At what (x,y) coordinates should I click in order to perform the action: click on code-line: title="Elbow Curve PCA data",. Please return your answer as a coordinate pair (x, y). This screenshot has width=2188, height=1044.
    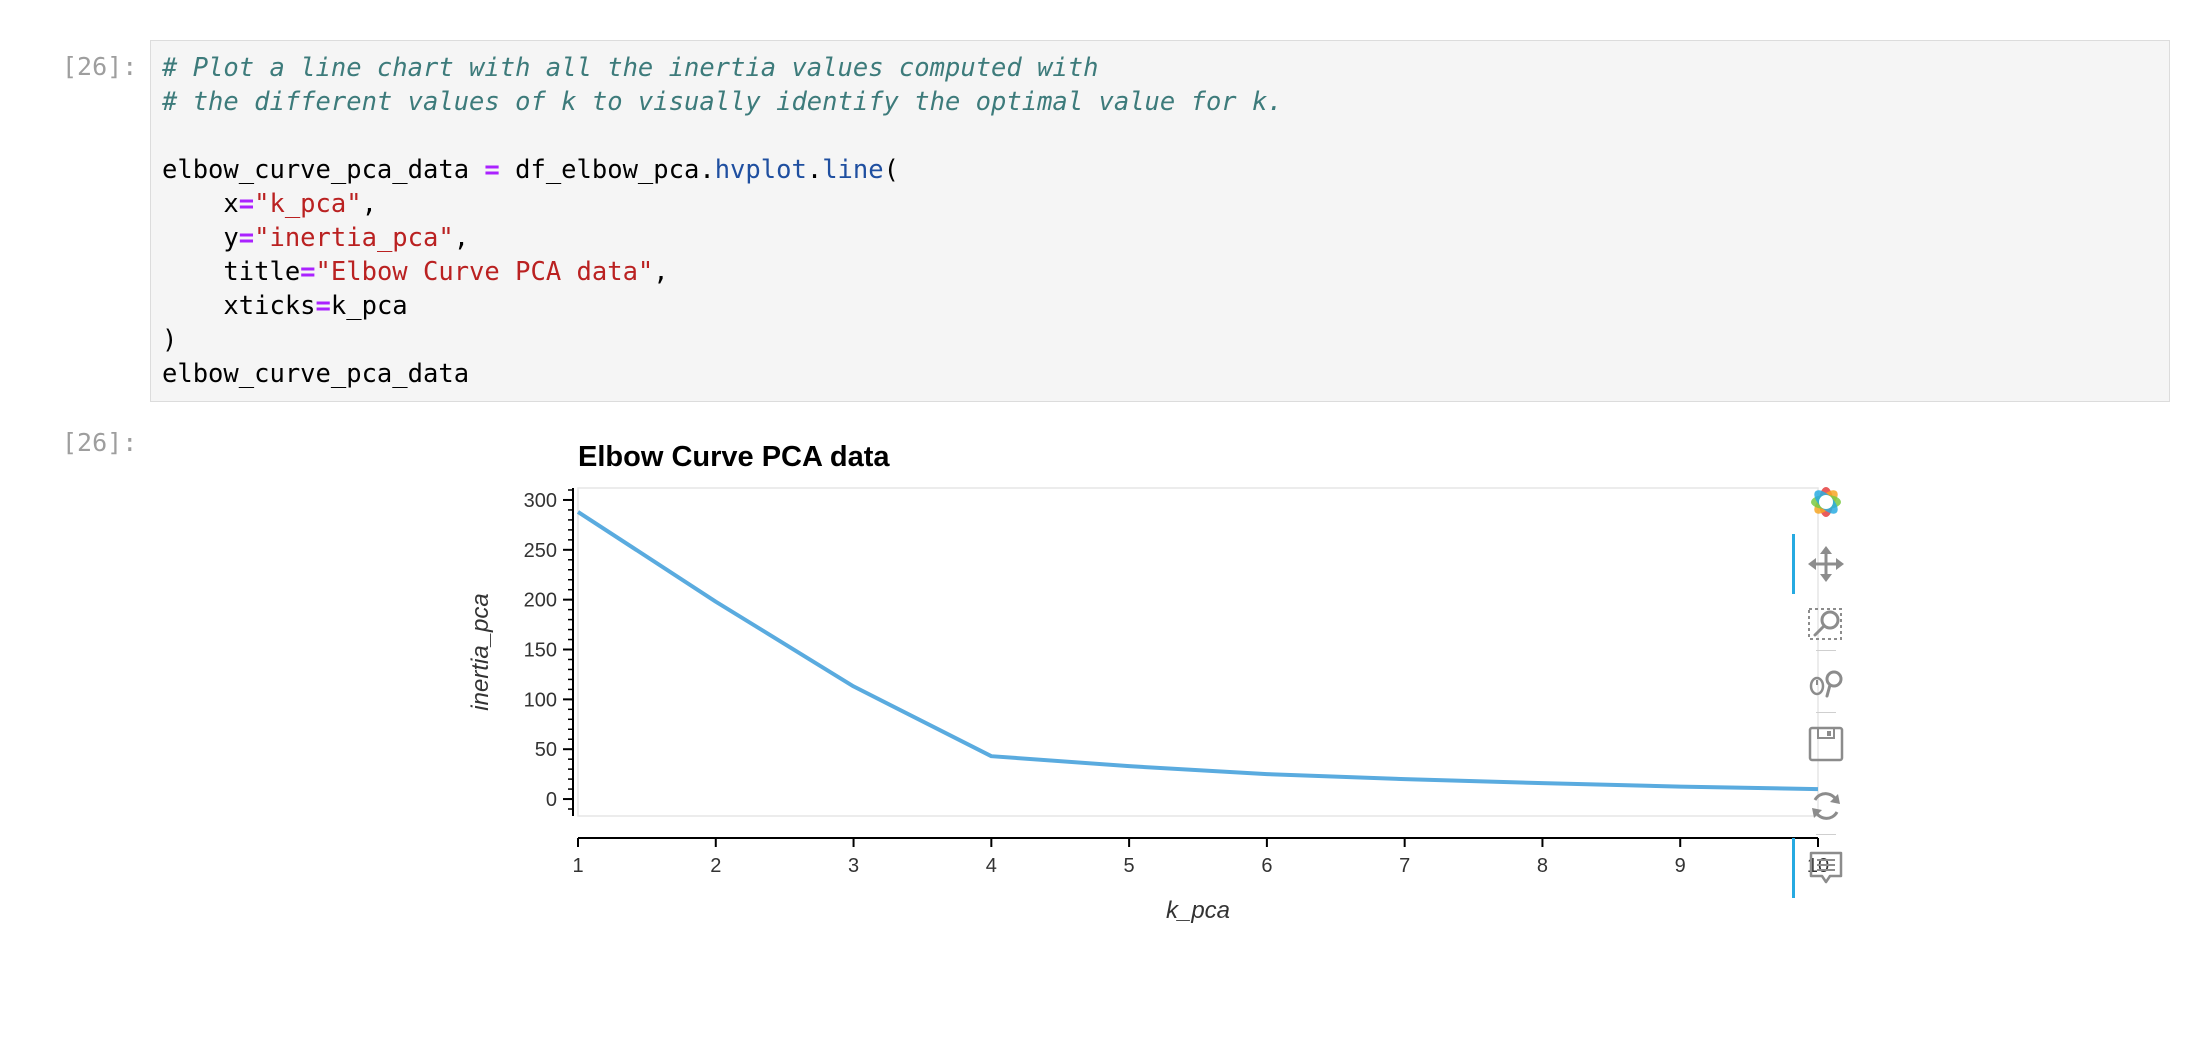
    Looking at the image, I should click on (722, 272).